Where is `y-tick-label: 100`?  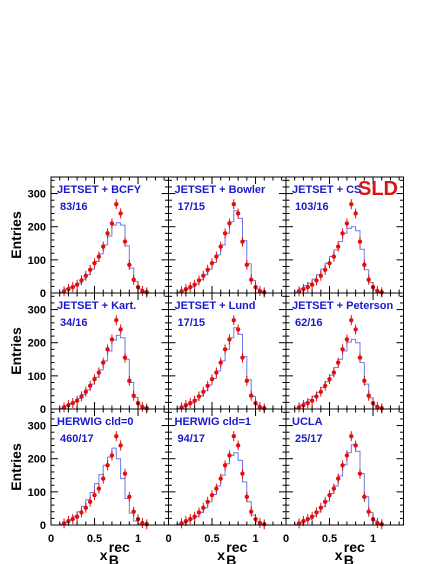 y-tick-label: 100 is located at coordinates (37, 493).